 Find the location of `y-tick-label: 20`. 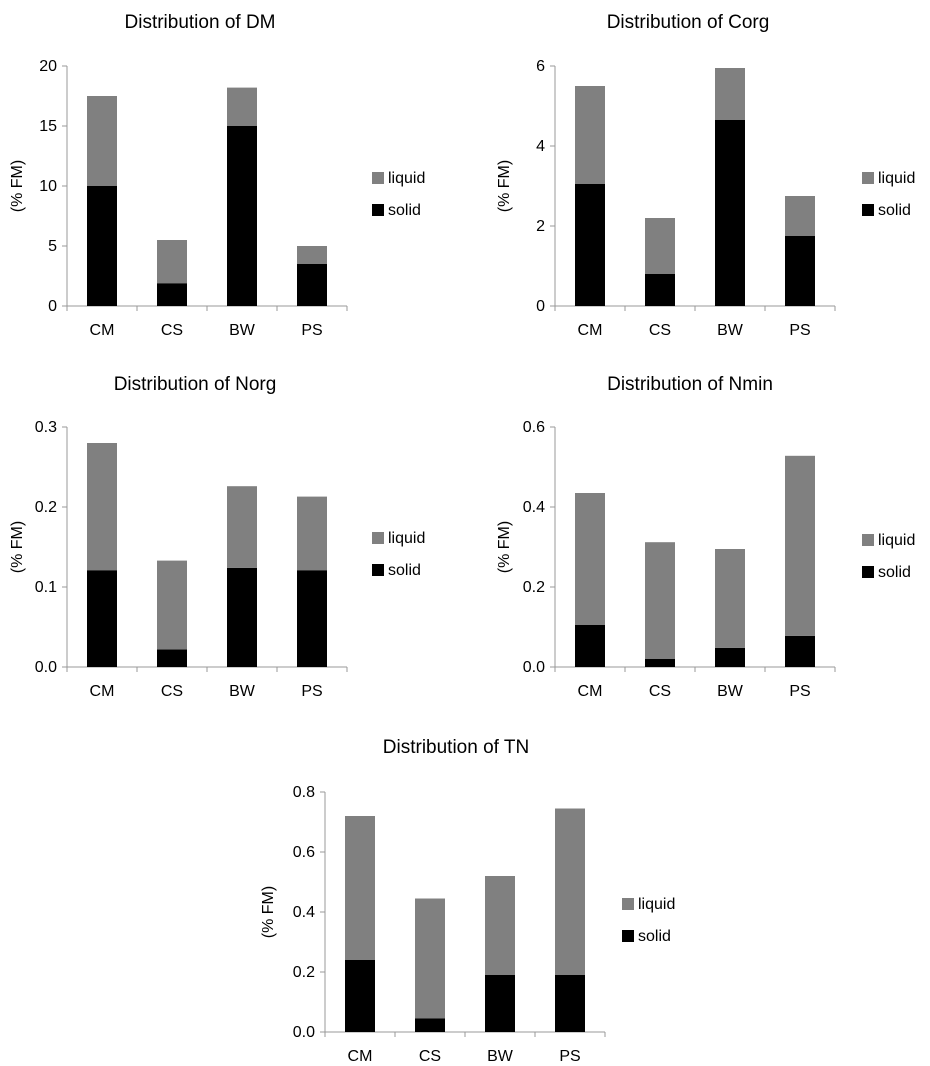

y-tick-label: 20 is located at coordinates (48, 66).